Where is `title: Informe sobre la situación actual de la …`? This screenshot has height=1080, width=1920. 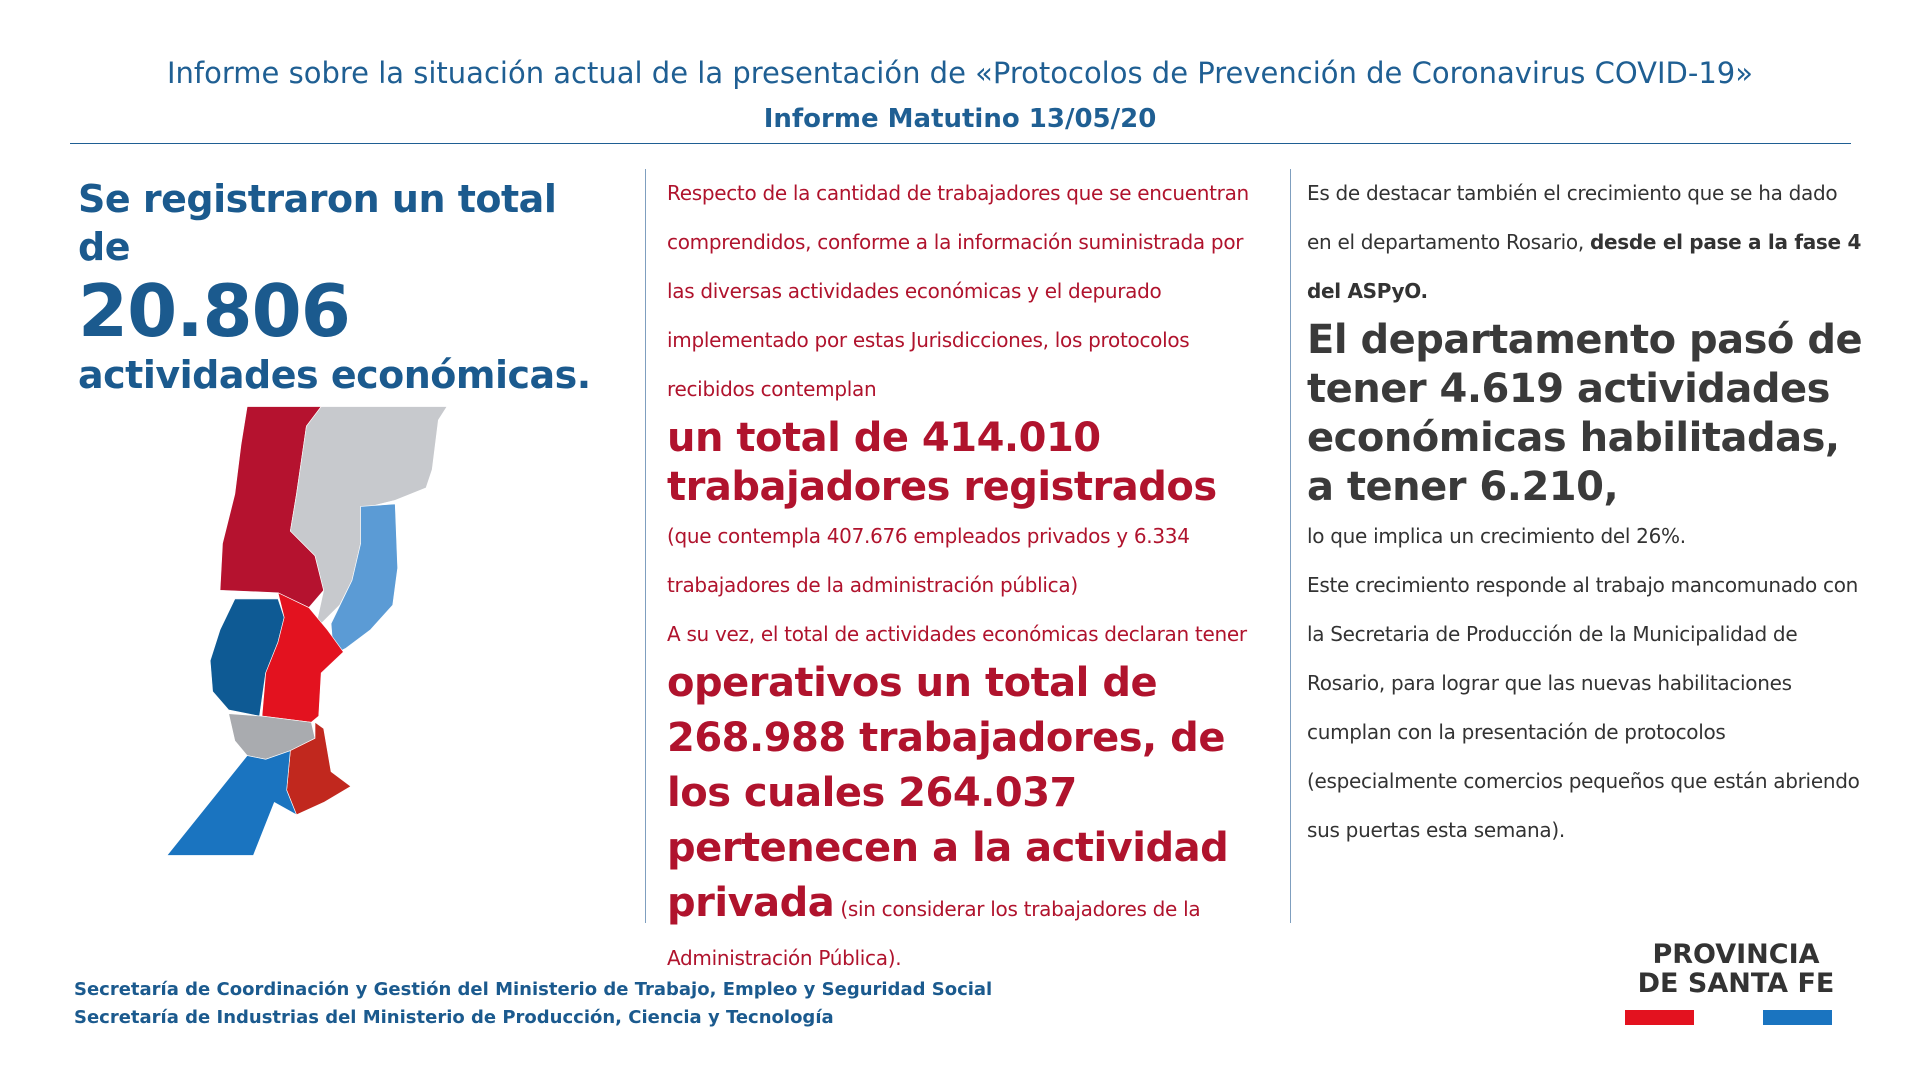 title: Informe sobre la situación actual de la … is located at coordinates (960, 73).